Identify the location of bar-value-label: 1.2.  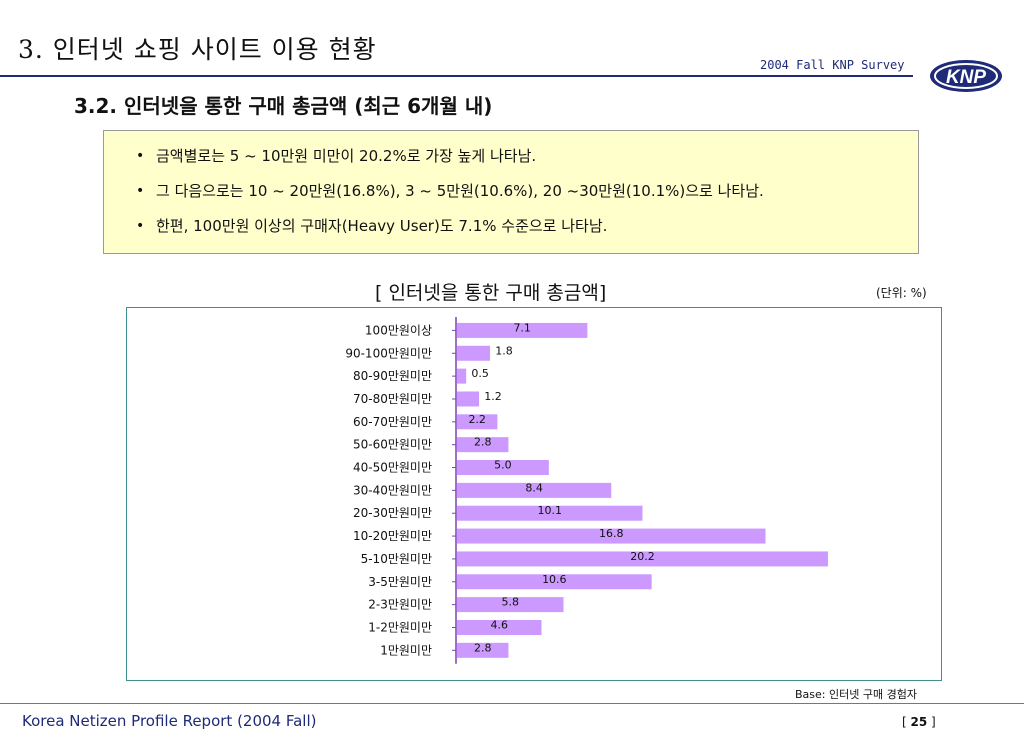
(493, 396).